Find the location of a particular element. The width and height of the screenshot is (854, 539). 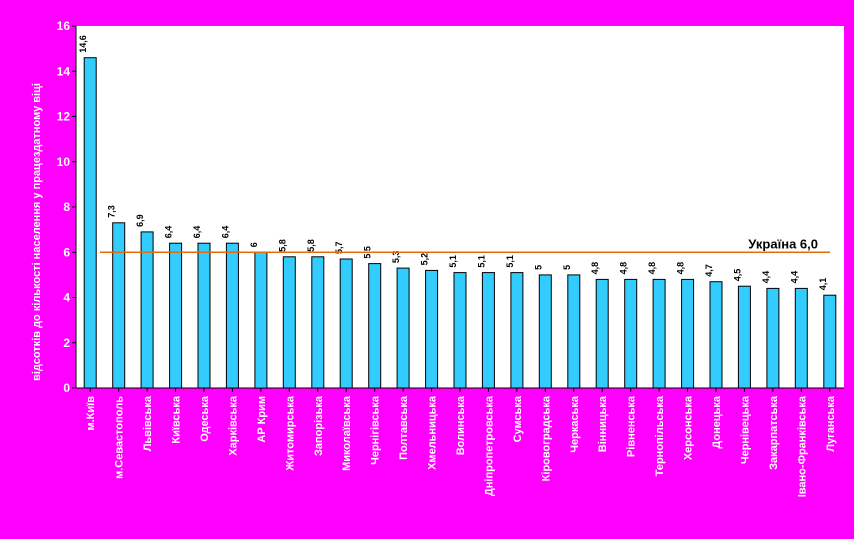

data-label: 5,3 is located at coordinates (396, 257).